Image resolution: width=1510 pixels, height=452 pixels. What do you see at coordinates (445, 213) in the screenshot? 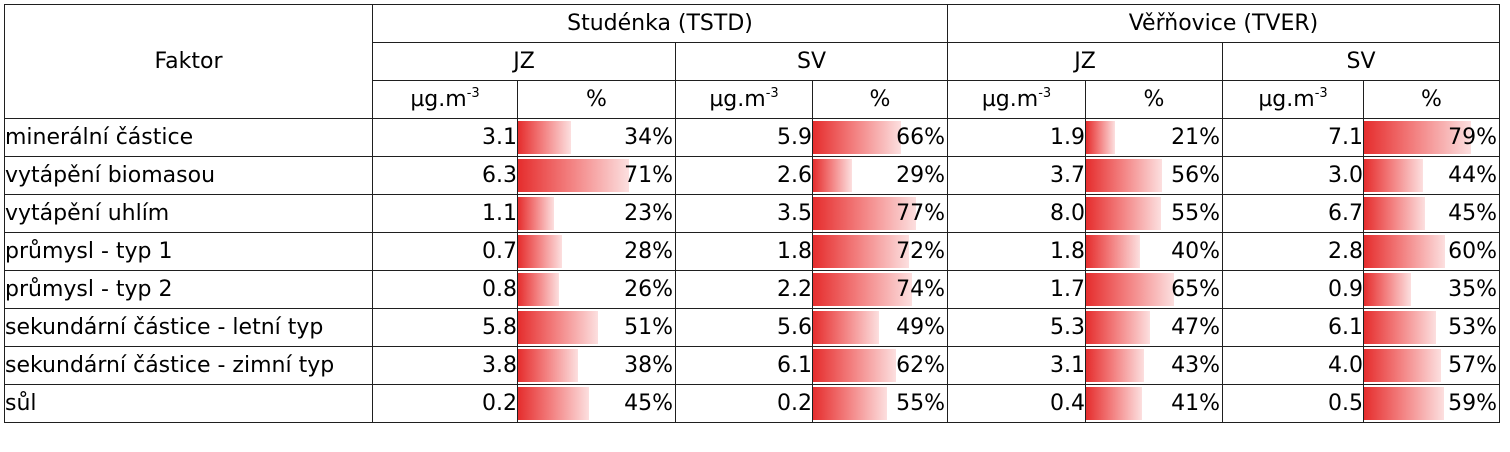
I see `concentration-value: 1.1` at bounding box center [445, 213].